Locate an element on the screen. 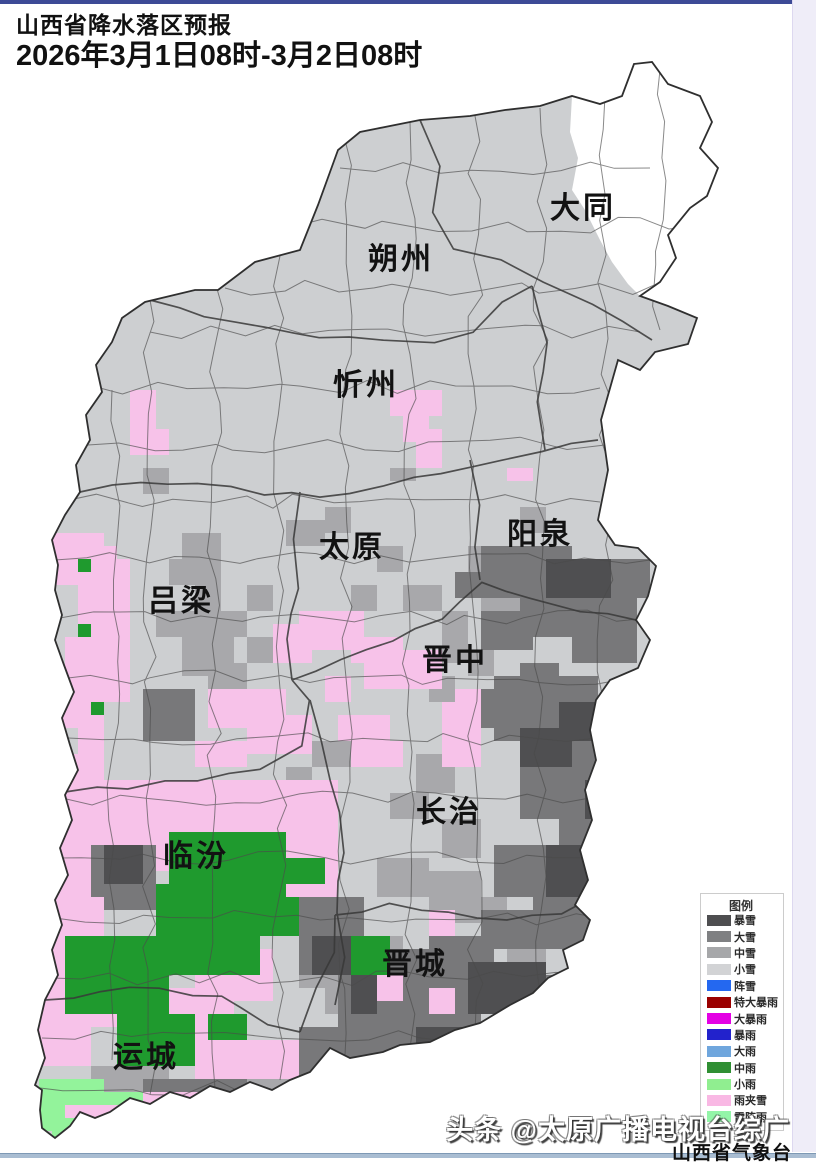  legend-item: 阵雪 is located at coordinates (745, 986).